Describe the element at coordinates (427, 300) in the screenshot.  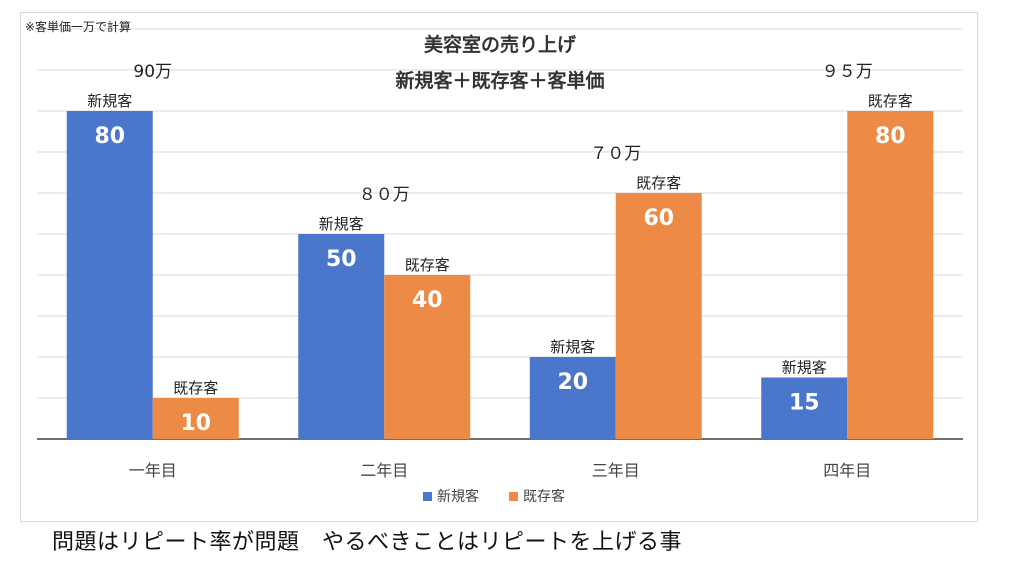
I see `bar-value-label: 40` at that location.